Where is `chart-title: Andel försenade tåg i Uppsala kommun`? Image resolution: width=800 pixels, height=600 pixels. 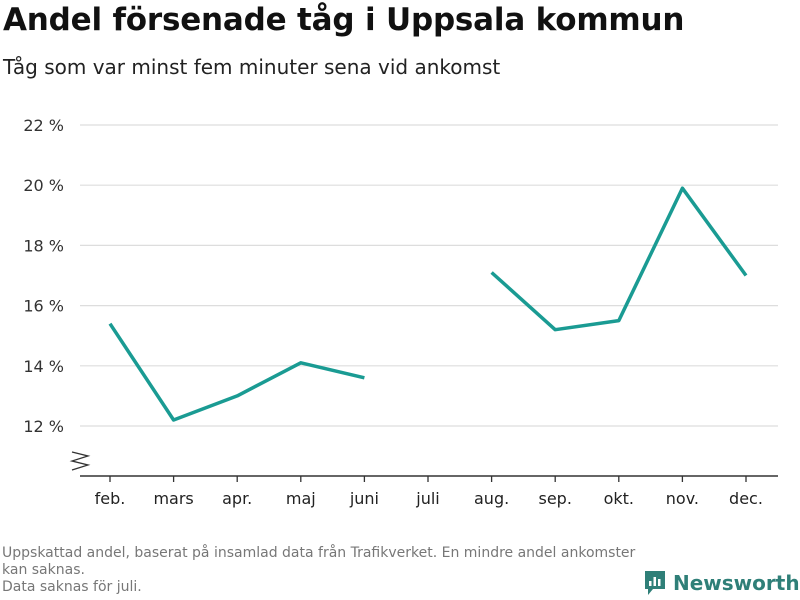
chart-title: Andel försenade tåg i Uppsala kommun is located at coordinates (344, 20).